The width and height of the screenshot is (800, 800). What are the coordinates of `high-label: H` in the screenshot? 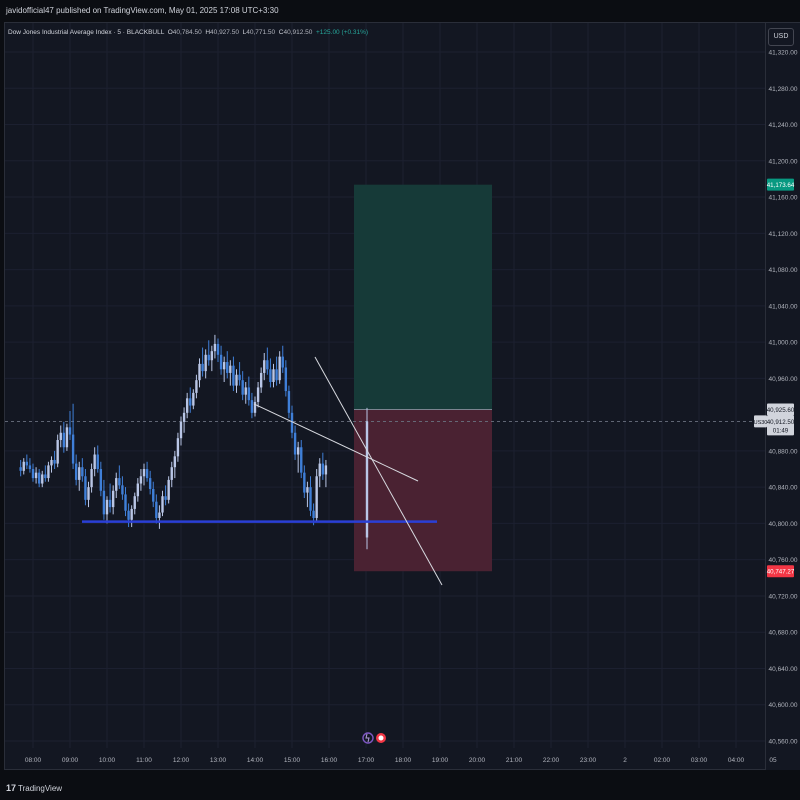 It's located at (208, 32).